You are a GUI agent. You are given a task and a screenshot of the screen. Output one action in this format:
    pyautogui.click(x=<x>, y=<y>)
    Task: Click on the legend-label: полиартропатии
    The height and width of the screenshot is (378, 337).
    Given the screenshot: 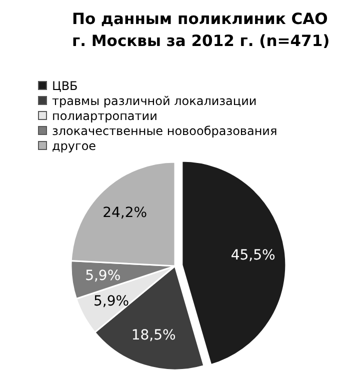 What is the action you would take?
    pyautogui.click(x=105, y=115)
    